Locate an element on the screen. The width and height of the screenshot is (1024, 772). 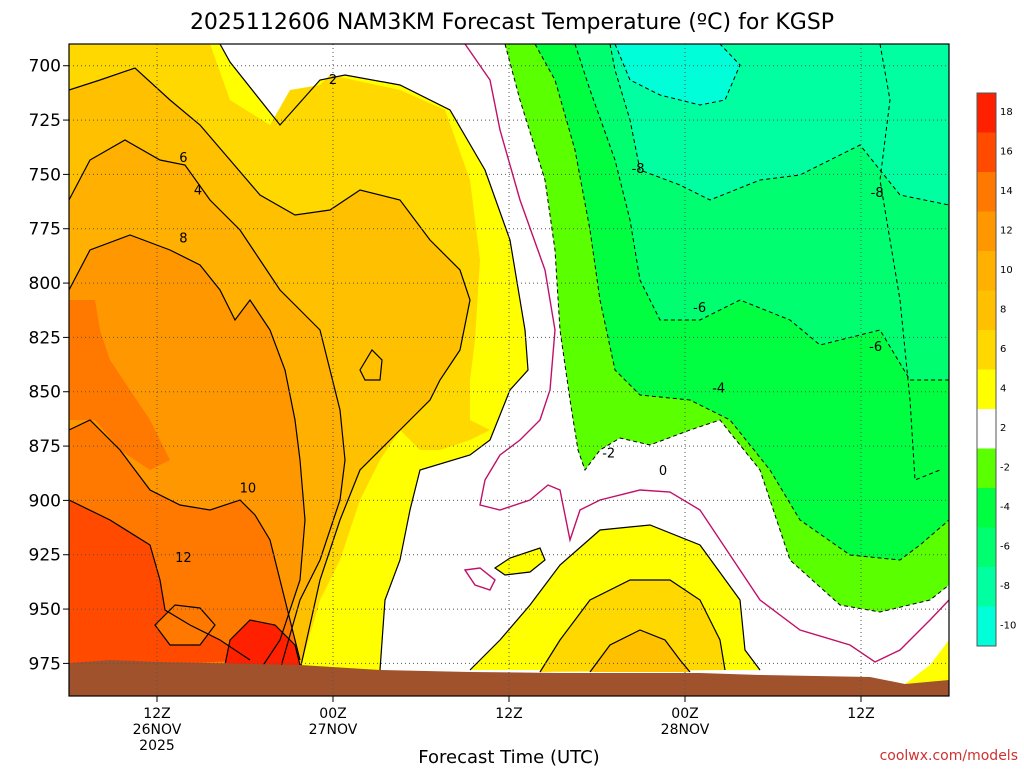
band-plus-2-patch is located at coordinates (520, 561).